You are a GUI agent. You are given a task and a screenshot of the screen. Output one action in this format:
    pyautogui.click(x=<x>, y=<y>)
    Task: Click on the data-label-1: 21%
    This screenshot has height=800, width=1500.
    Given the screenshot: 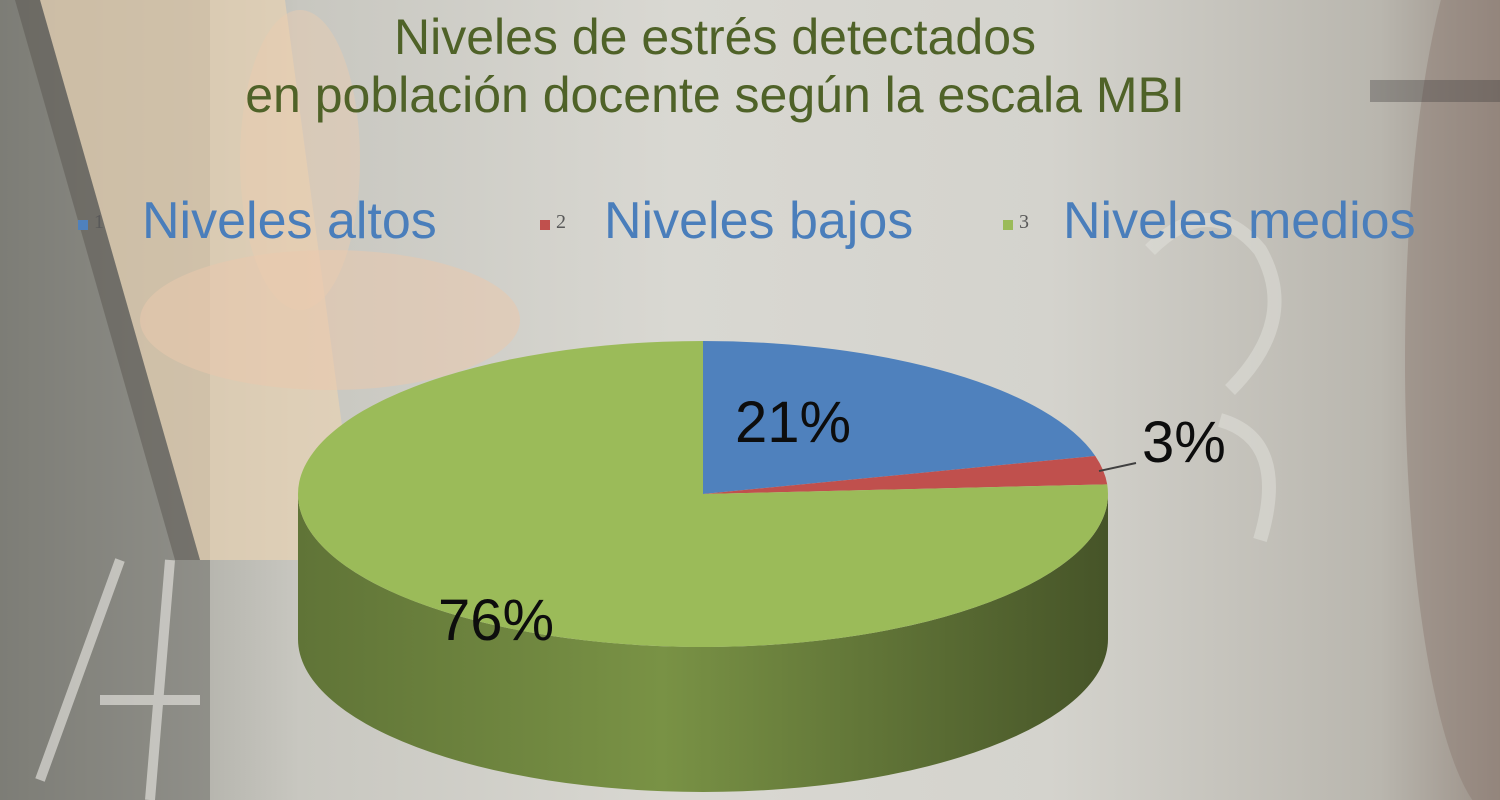 What is the action you would take?
    pyautogui.click(x=793, y=422)
    